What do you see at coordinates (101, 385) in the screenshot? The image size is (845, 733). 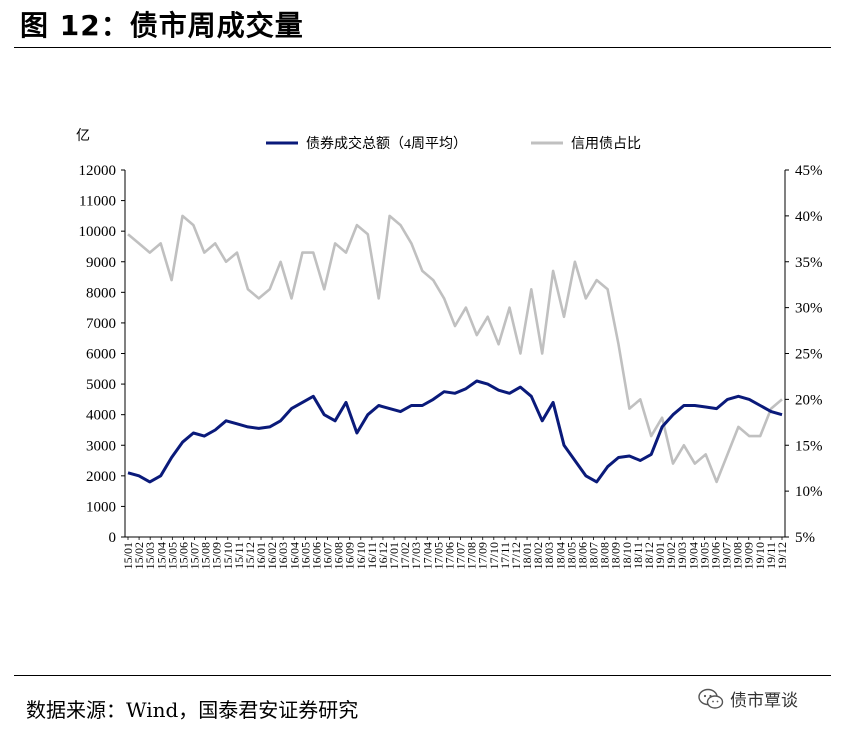 I see `left-tick-label: 5000` at bounding box center [101, 385].